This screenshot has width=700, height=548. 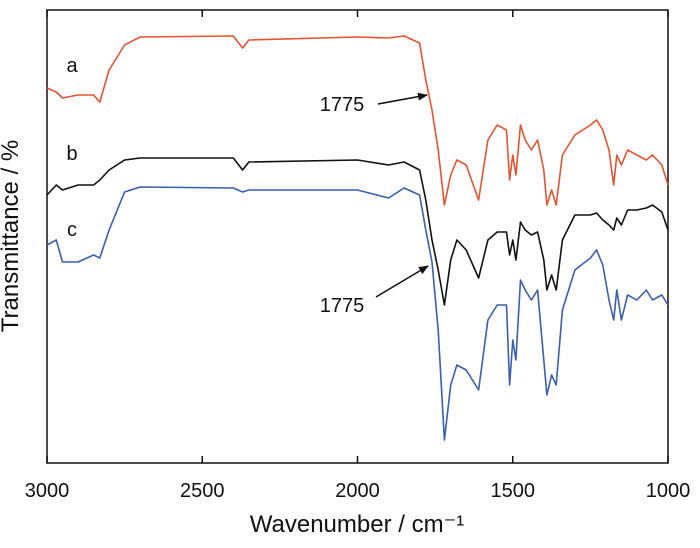 I want to click on series-label: a, so click(x=72, y=66).